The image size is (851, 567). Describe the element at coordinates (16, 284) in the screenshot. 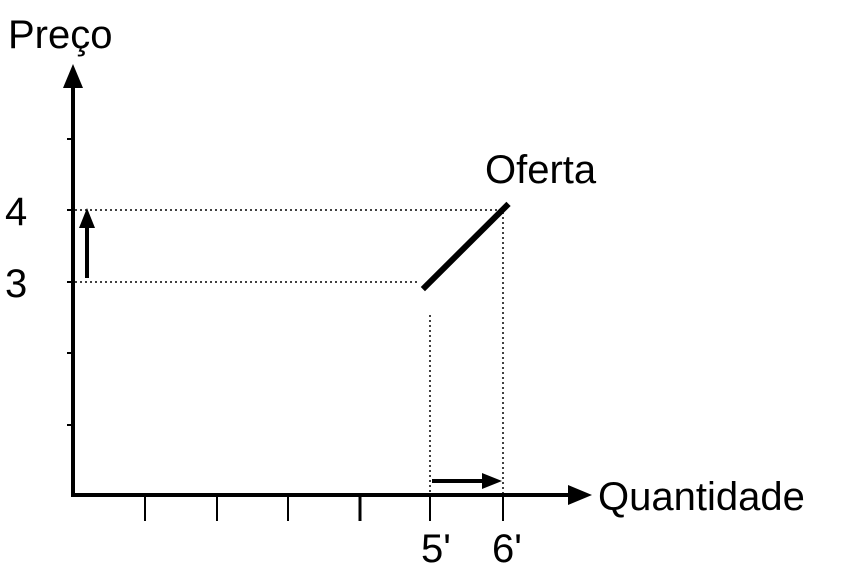

I see `y-tick-label: 3` at that location.